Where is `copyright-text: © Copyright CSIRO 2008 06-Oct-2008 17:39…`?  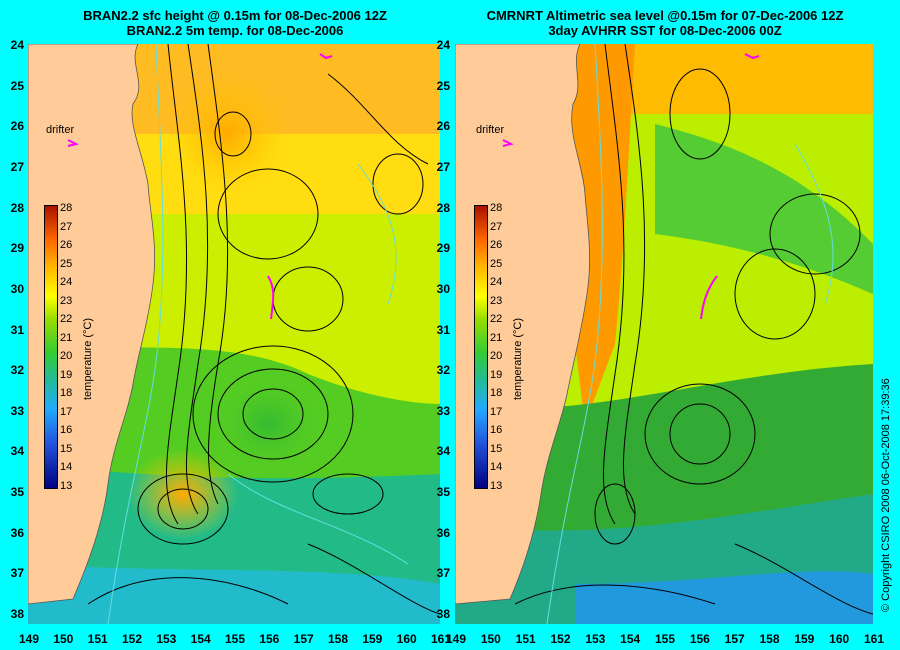
copyright-text: © Copyright CSIRO 2008 06-Oct-2008 17:39… is located at coordinates (886, 495).